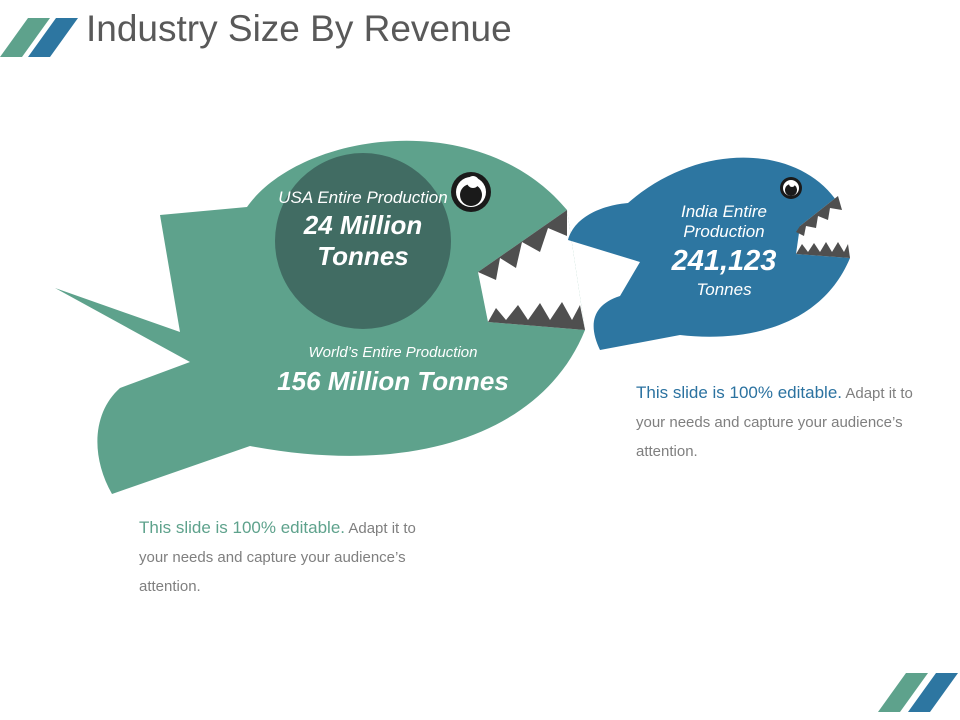  What do you see at coordinates (823, 250) in the screenshot?
I see `small-fish-lower-teeth` at bounding box center [823, 250].